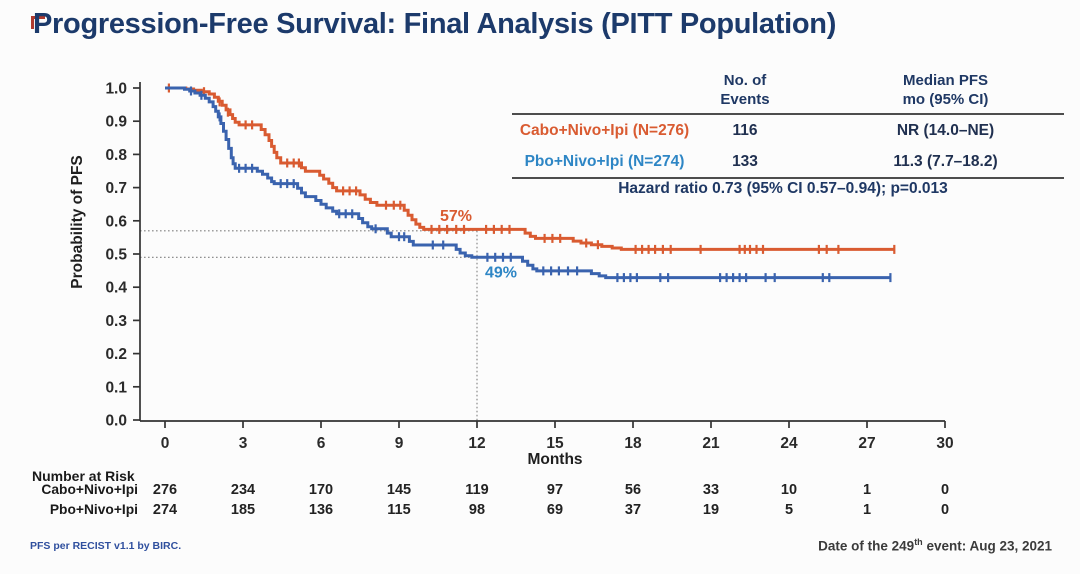 This screenshot has height=574, width=1080. Describe the element at coordinates (944, 443) in the screenshot. I see `x-tick-label: 30` at that location.